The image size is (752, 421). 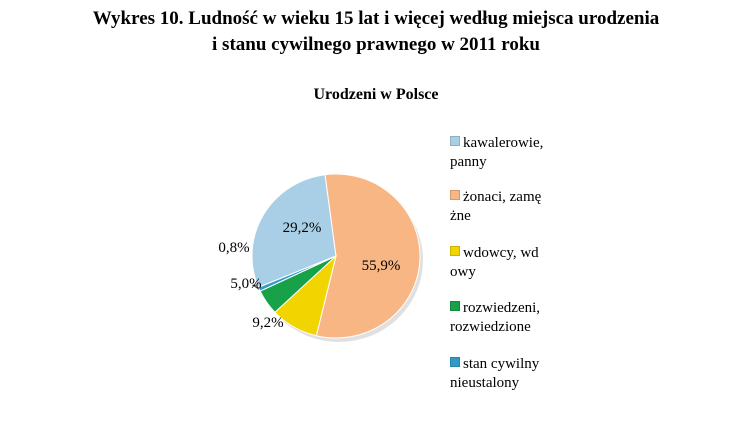 What do you see at coordinates (233, 248) in the screenshot?
I see `data-label: 0,8%` at bounding box center [233, 248].